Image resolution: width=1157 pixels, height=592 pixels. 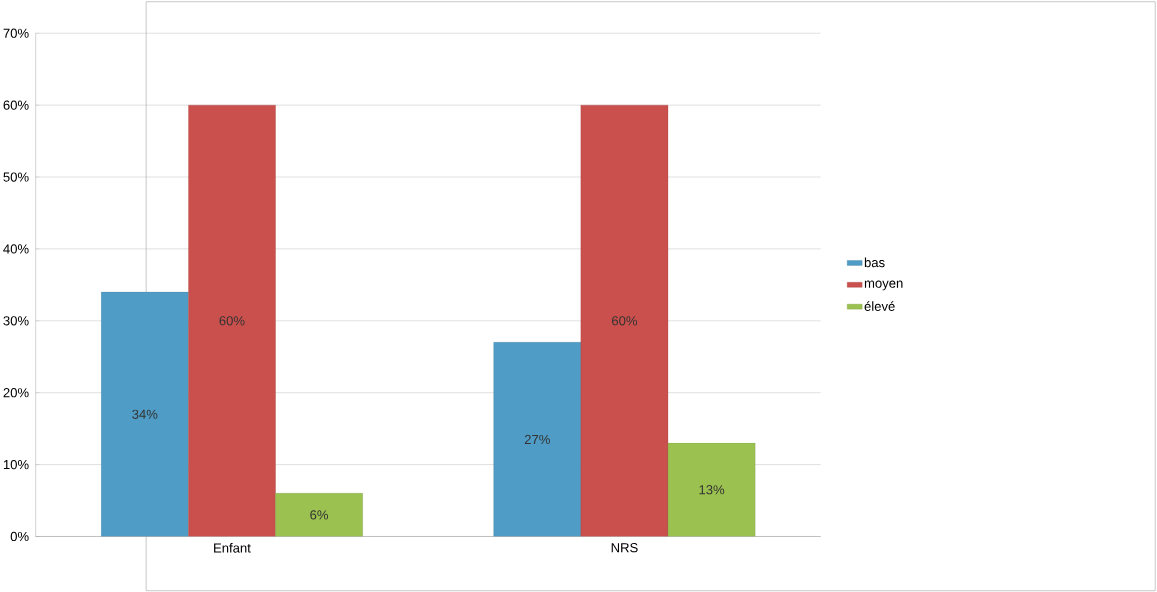 I want to click on y-tick-label: 30%, so click(x=16, y=320).